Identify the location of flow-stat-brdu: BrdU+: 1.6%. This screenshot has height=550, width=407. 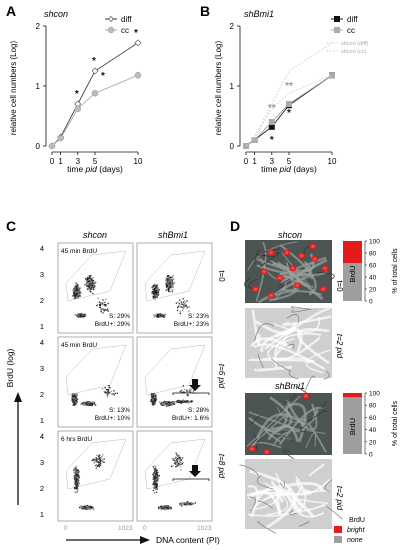
(190, 418).